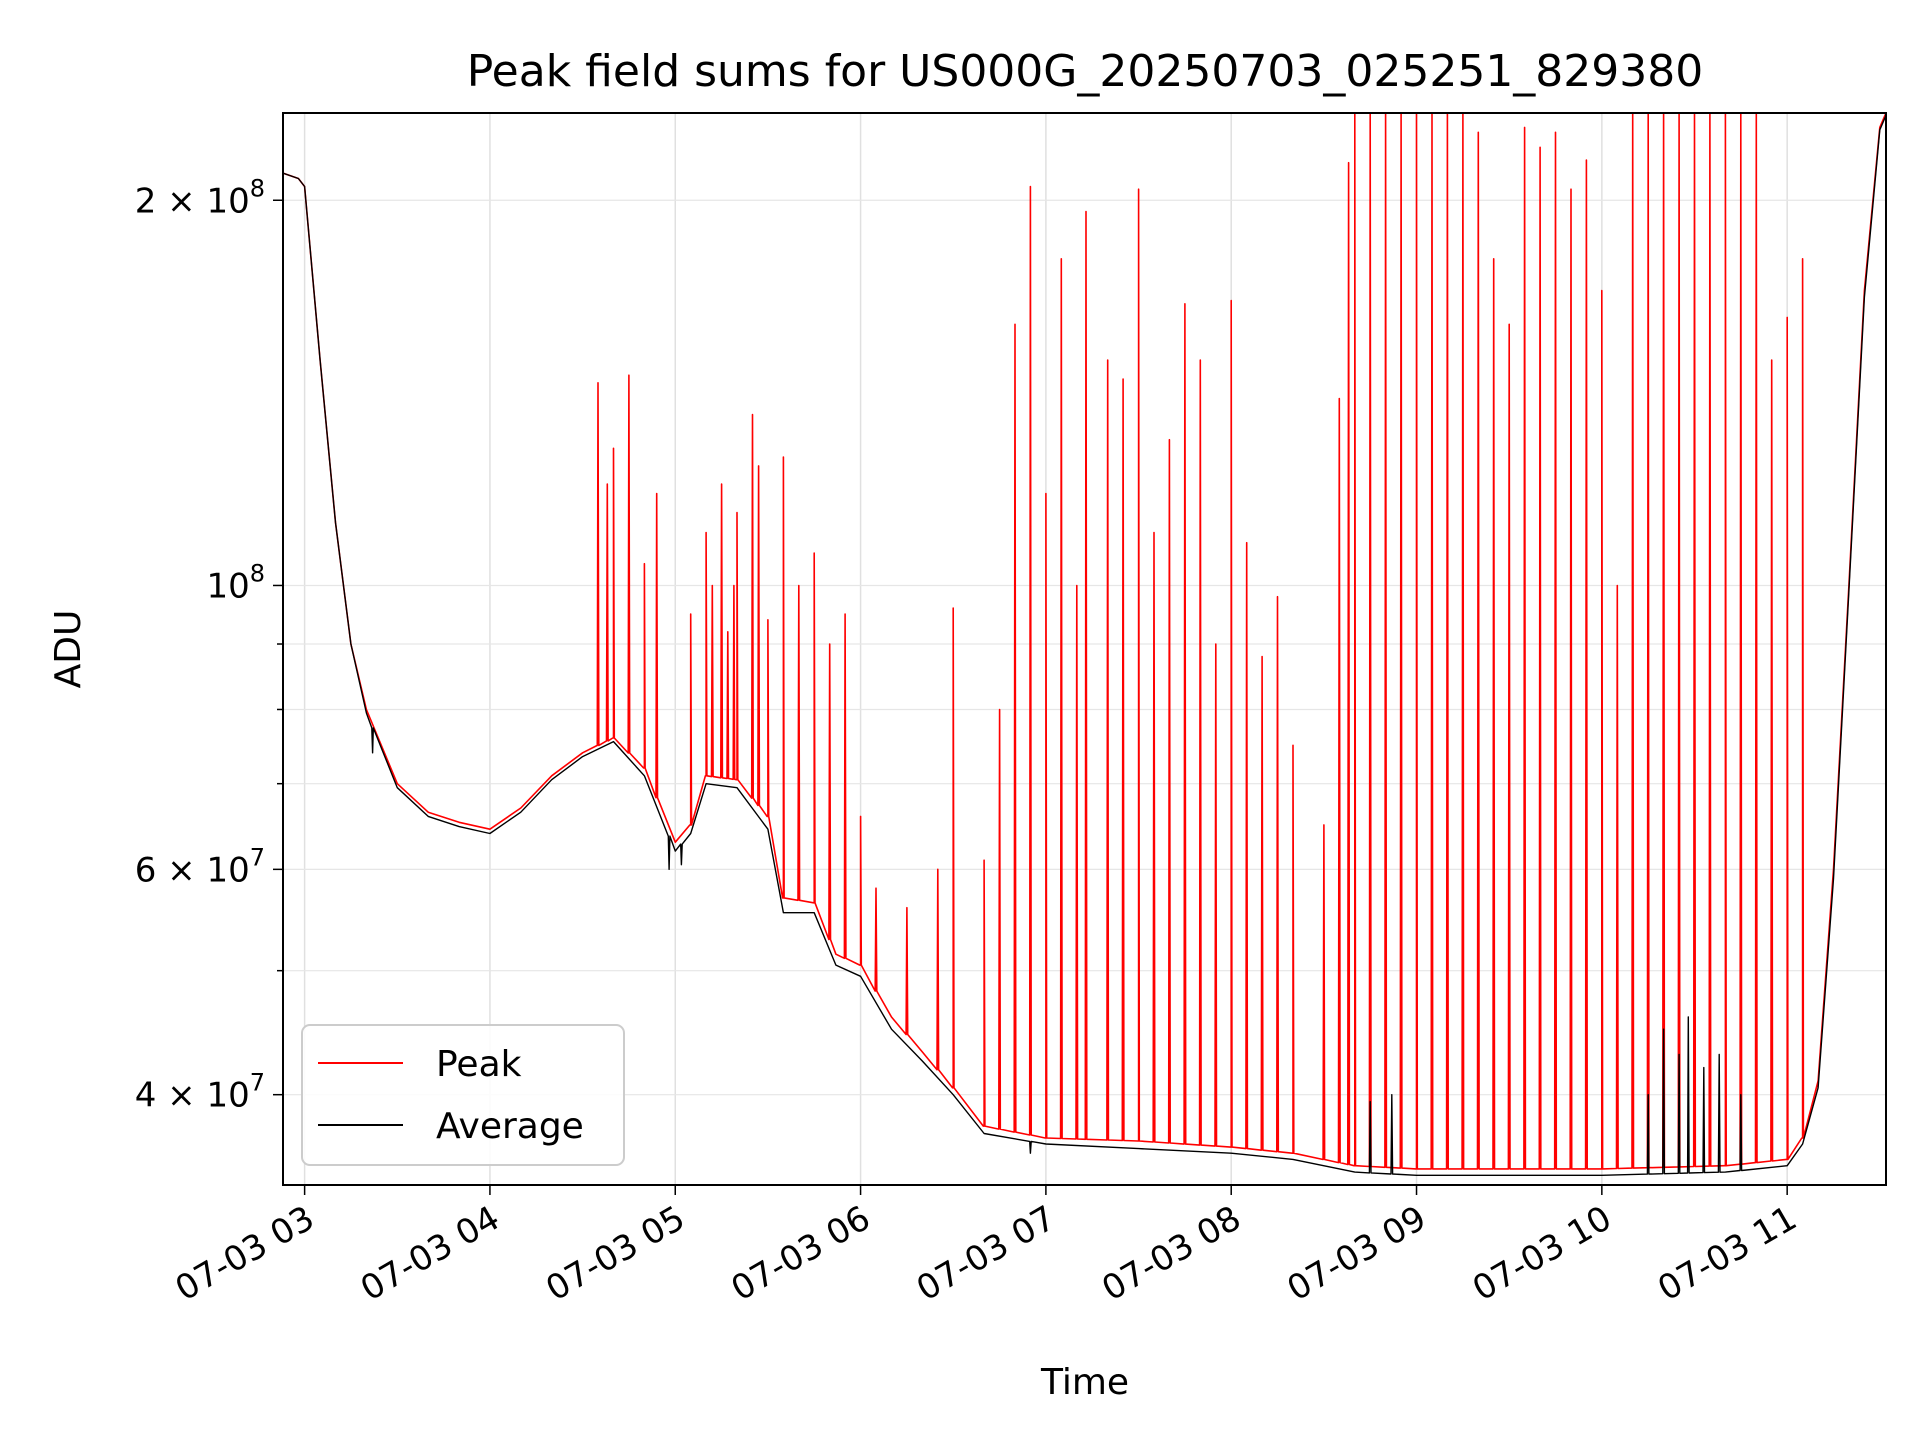  What do you see at coordinates (200, 197) in the screenshot?
I see `y-tick-label: 2 × 108` at bounding box center [200, 197].